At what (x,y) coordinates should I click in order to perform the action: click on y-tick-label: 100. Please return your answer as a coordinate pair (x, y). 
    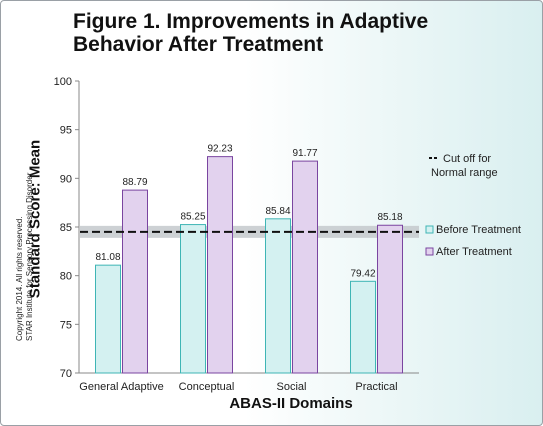
    Looking at the image, I should click on (63, 82).